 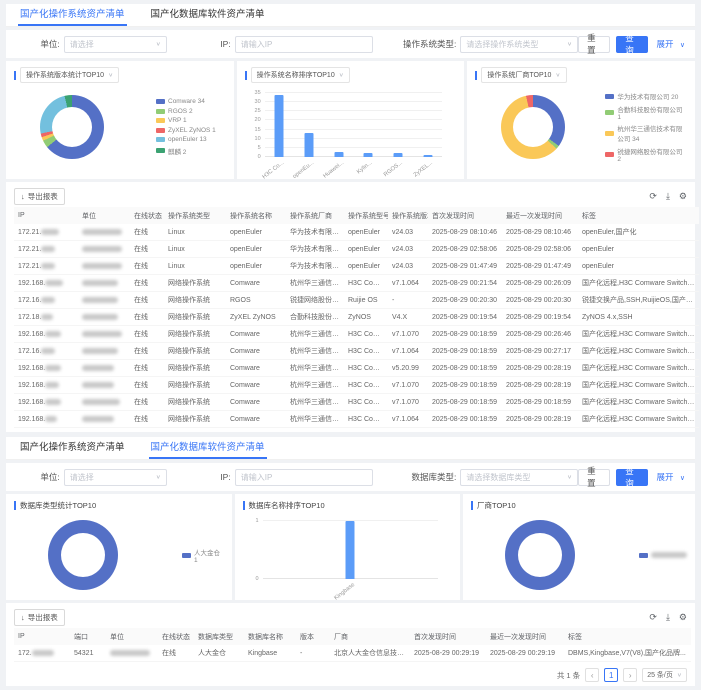 What do you see at coordinates (465, 232) in the screenshot?
I see `table-cell: 2025-08-29 08:10:46` at bounding box center [465, 232].